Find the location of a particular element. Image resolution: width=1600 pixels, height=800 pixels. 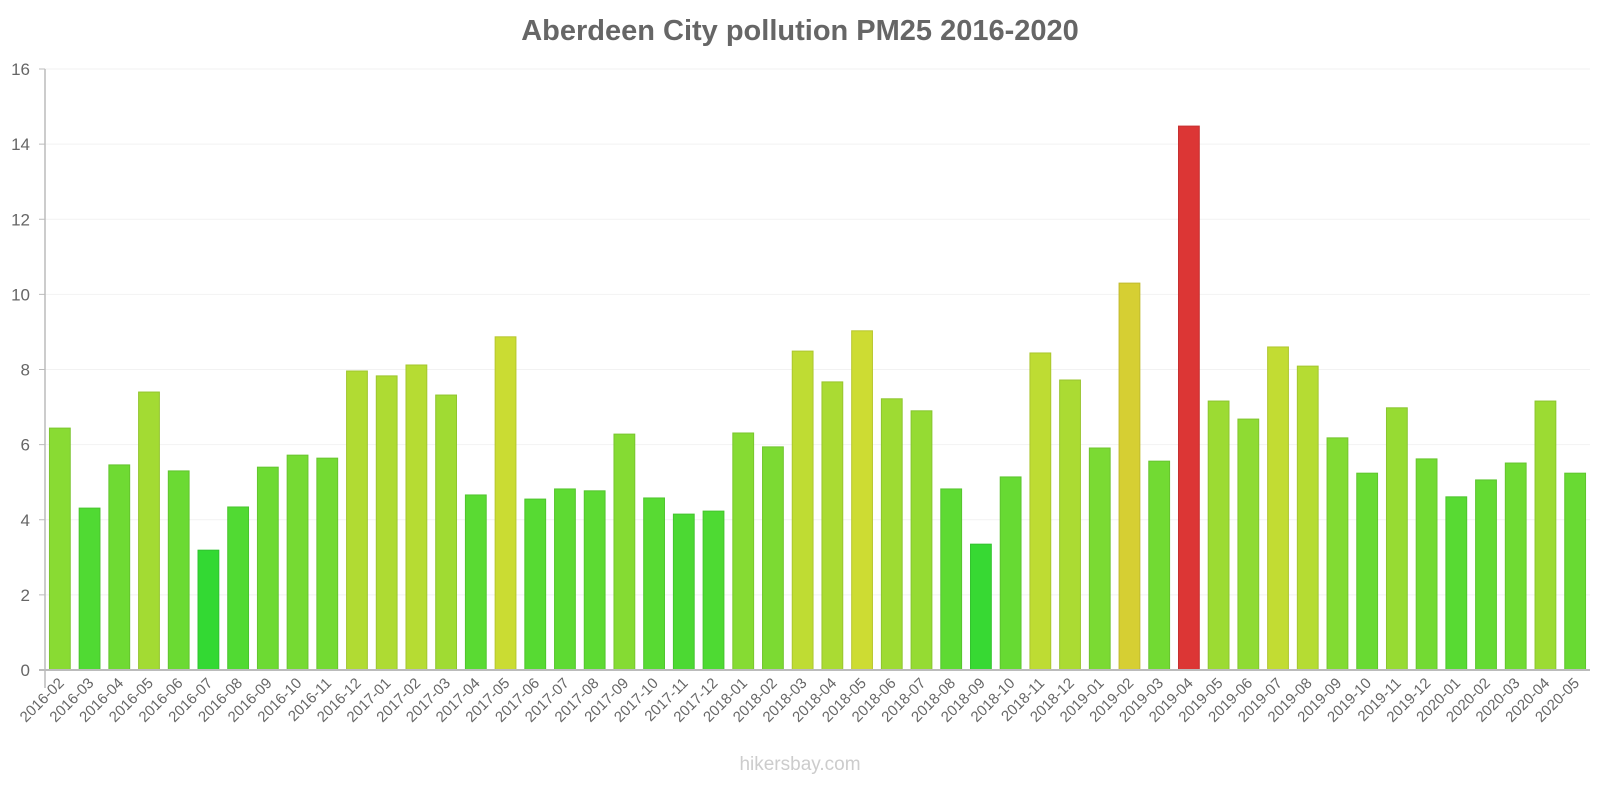

y-tick-label: 4 is located at coordinates (25, 520).